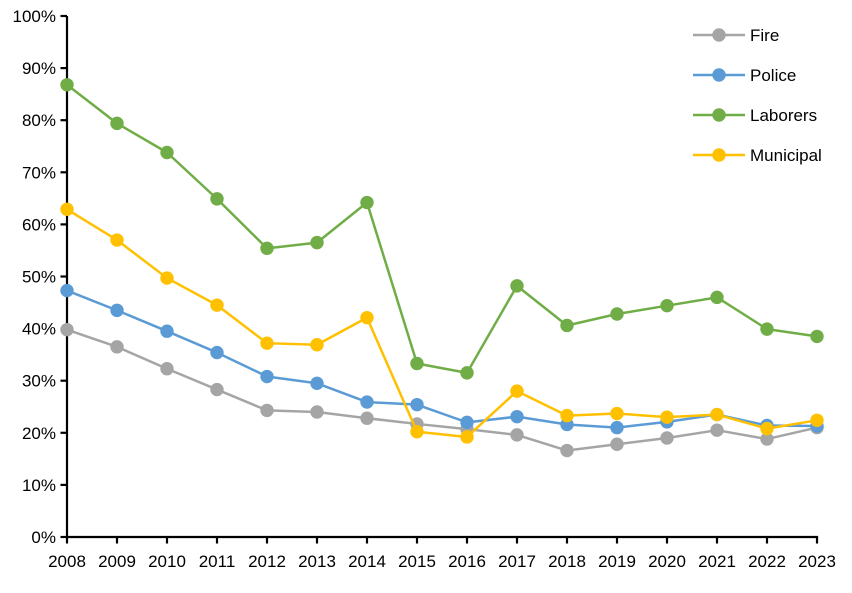  Describe the element at coordinates (719, 115) in the screenshot. I see `legend-marker-laborers` at that location.